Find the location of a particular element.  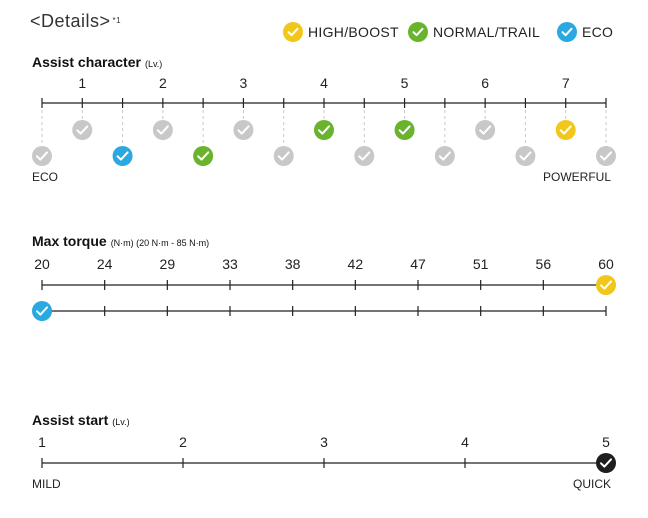

legend-label: NORMAL/TRAIL is located at coordinates (487, 32).